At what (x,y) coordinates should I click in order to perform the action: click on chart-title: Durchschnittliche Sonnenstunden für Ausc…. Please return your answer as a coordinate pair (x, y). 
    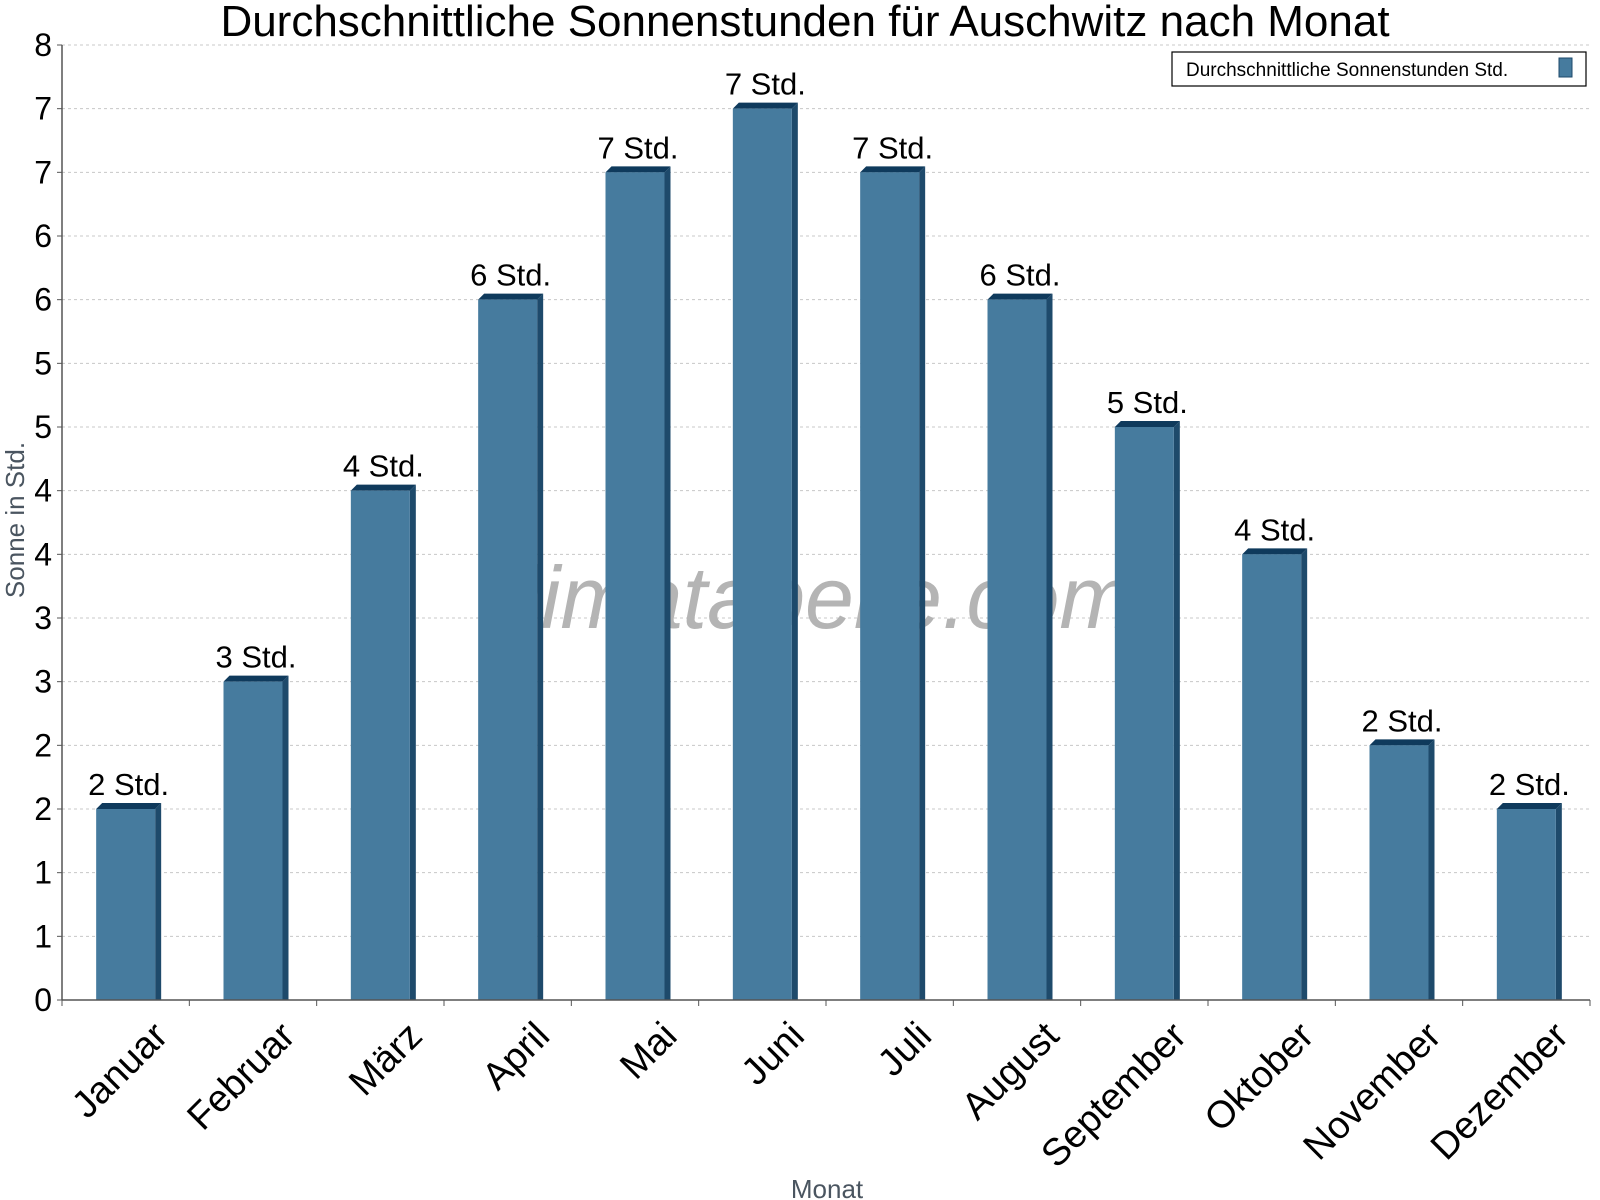
    Looking at the image, I should click on (804, 23).